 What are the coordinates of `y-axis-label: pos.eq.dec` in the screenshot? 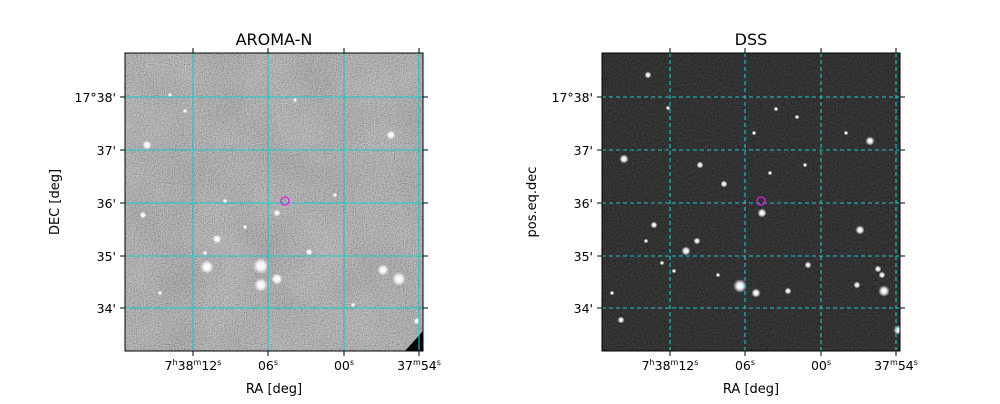 It's located at (532, 202).